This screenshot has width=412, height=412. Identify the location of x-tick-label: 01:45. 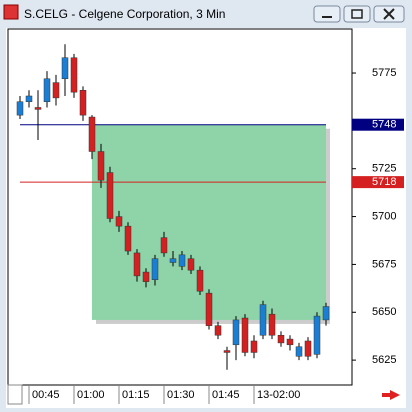
(226, 395).